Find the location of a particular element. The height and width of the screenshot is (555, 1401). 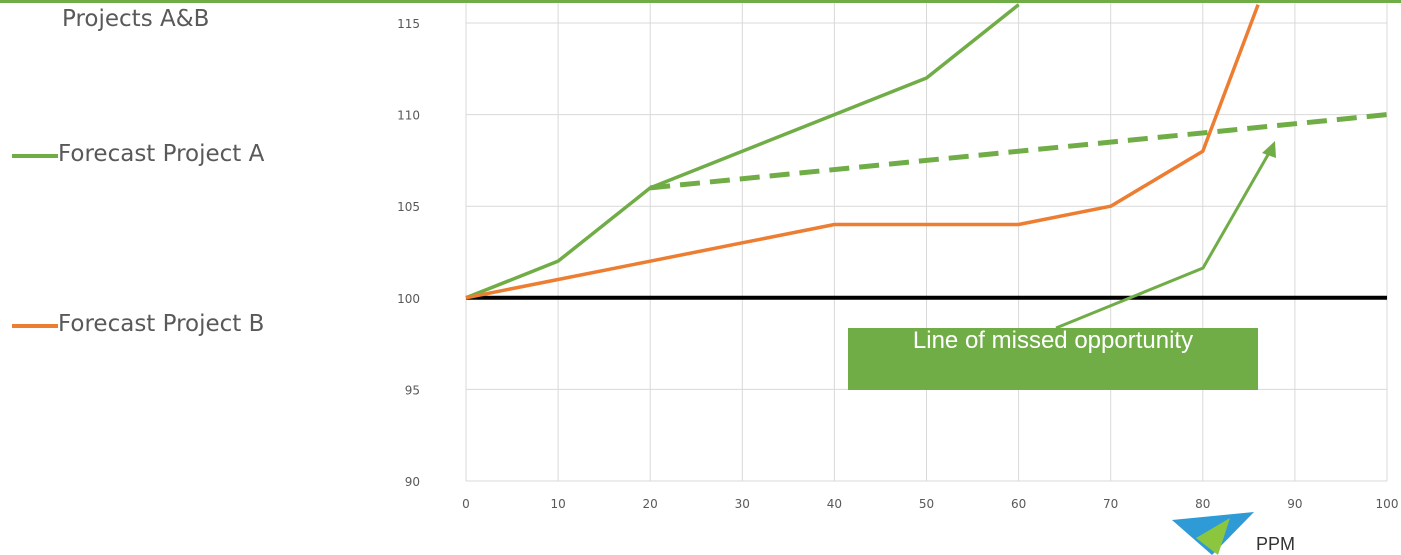

y-tick-label-110: 110 is located at coordinates (408, 116).